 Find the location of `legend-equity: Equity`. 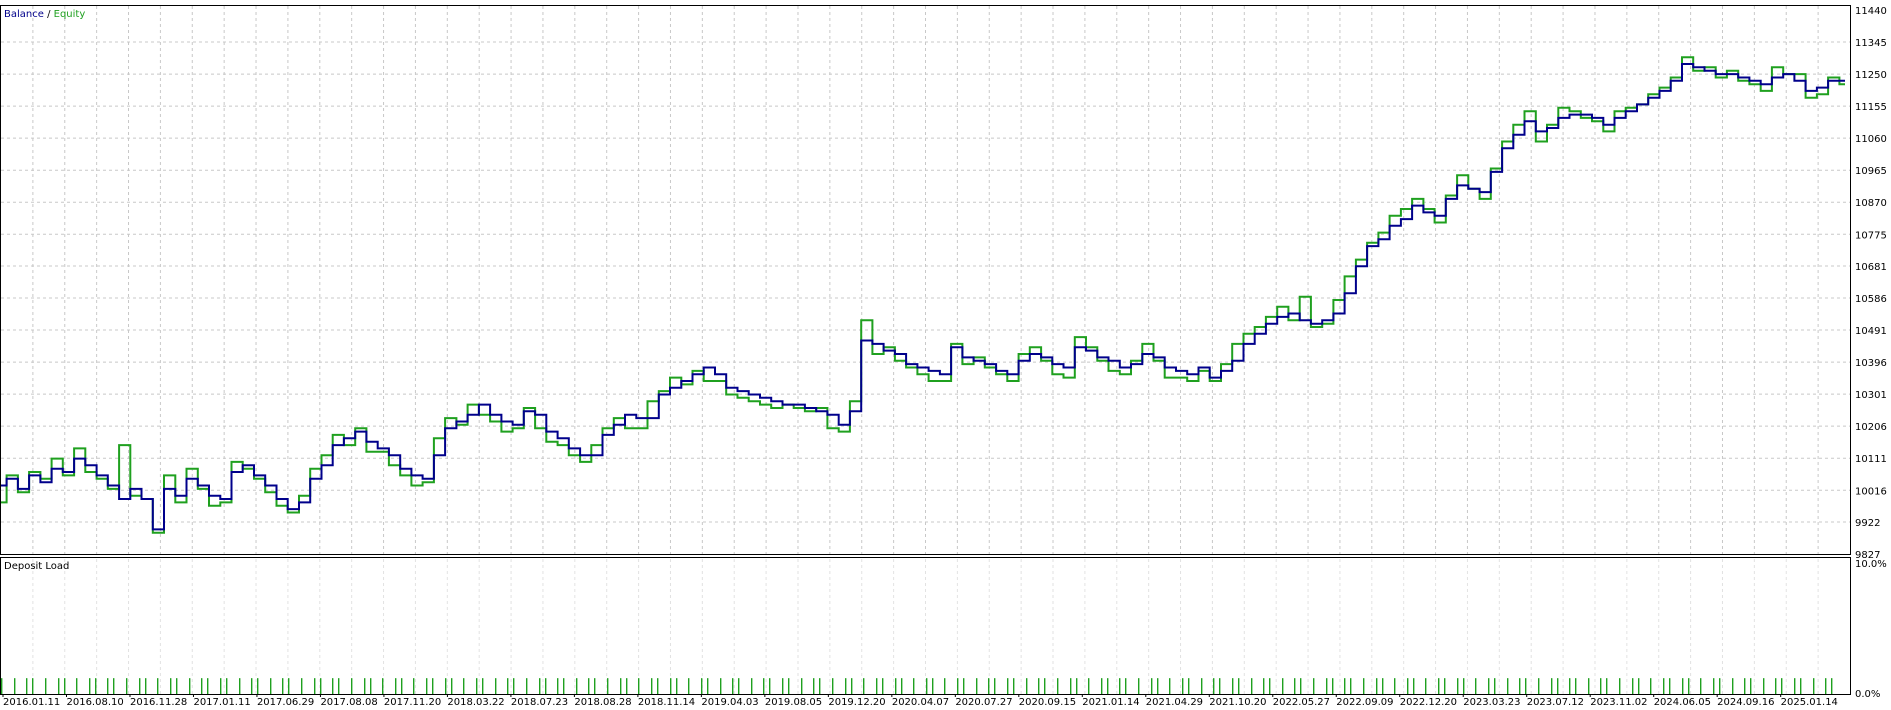

legend-equity: Equity is located at coordinates (70, 14).